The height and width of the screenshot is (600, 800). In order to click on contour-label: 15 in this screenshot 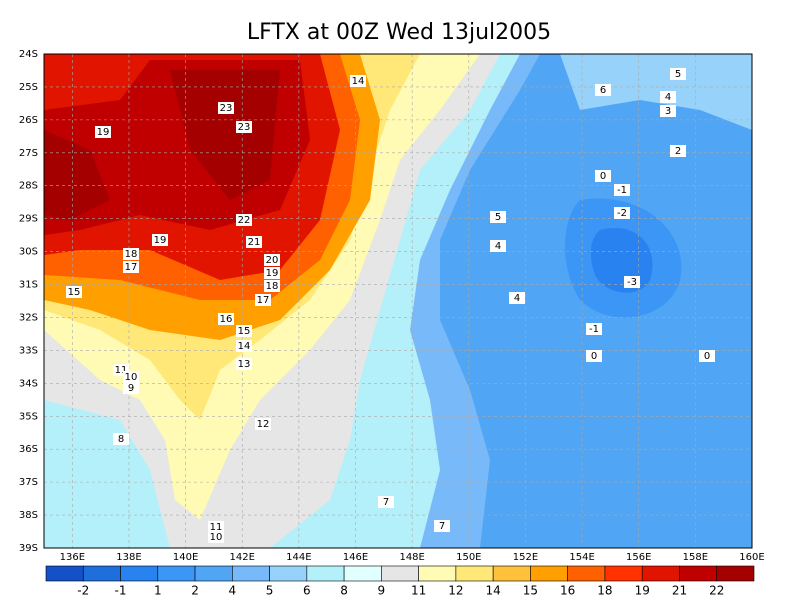, I will do `click(244, 331)`.